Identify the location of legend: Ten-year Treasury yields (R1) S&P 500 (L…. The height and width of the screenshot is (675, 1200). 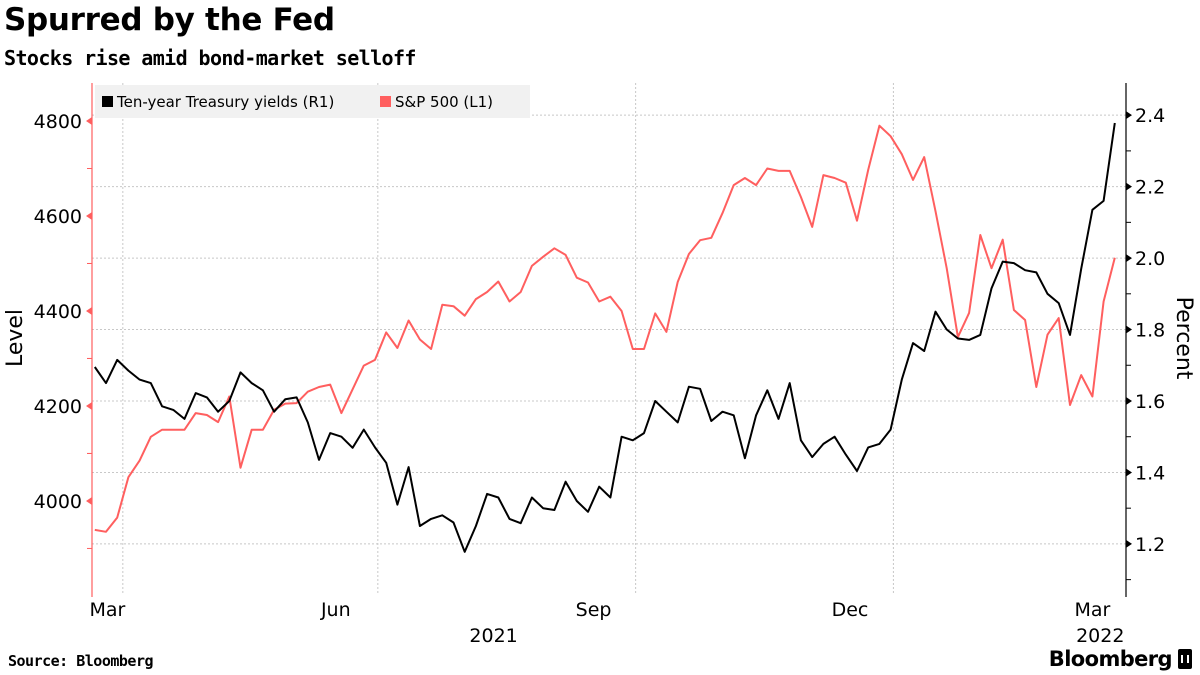
(312, 101).